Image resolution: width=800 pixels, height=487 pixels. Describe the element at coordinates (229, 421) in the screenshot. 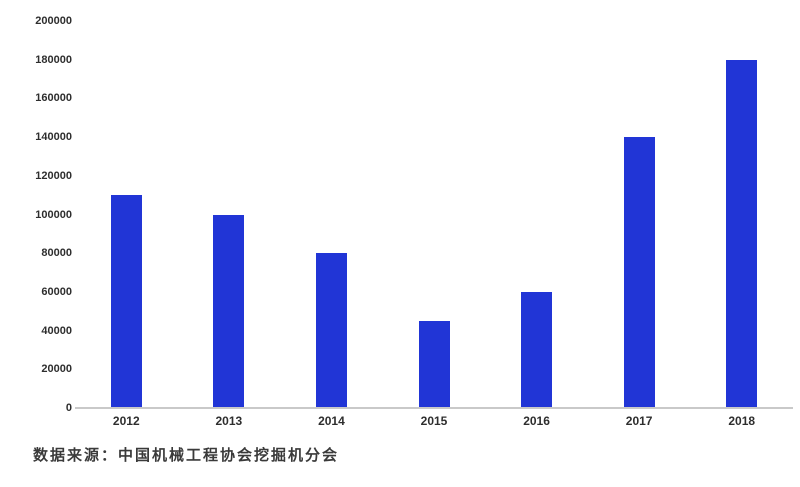

I see `x-axis-tick-label: 2013` at that location.